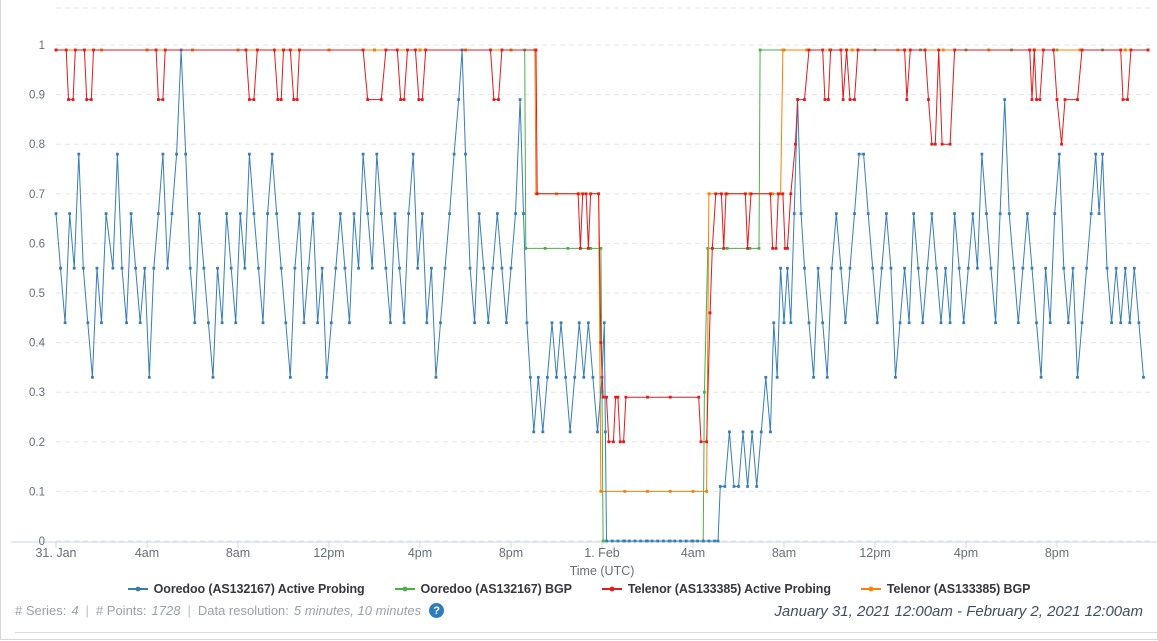 This screenshot has width=1158, height=641. I want to click on legend-item-label: Telenor (AS133385) BGP, so click(958, 589).